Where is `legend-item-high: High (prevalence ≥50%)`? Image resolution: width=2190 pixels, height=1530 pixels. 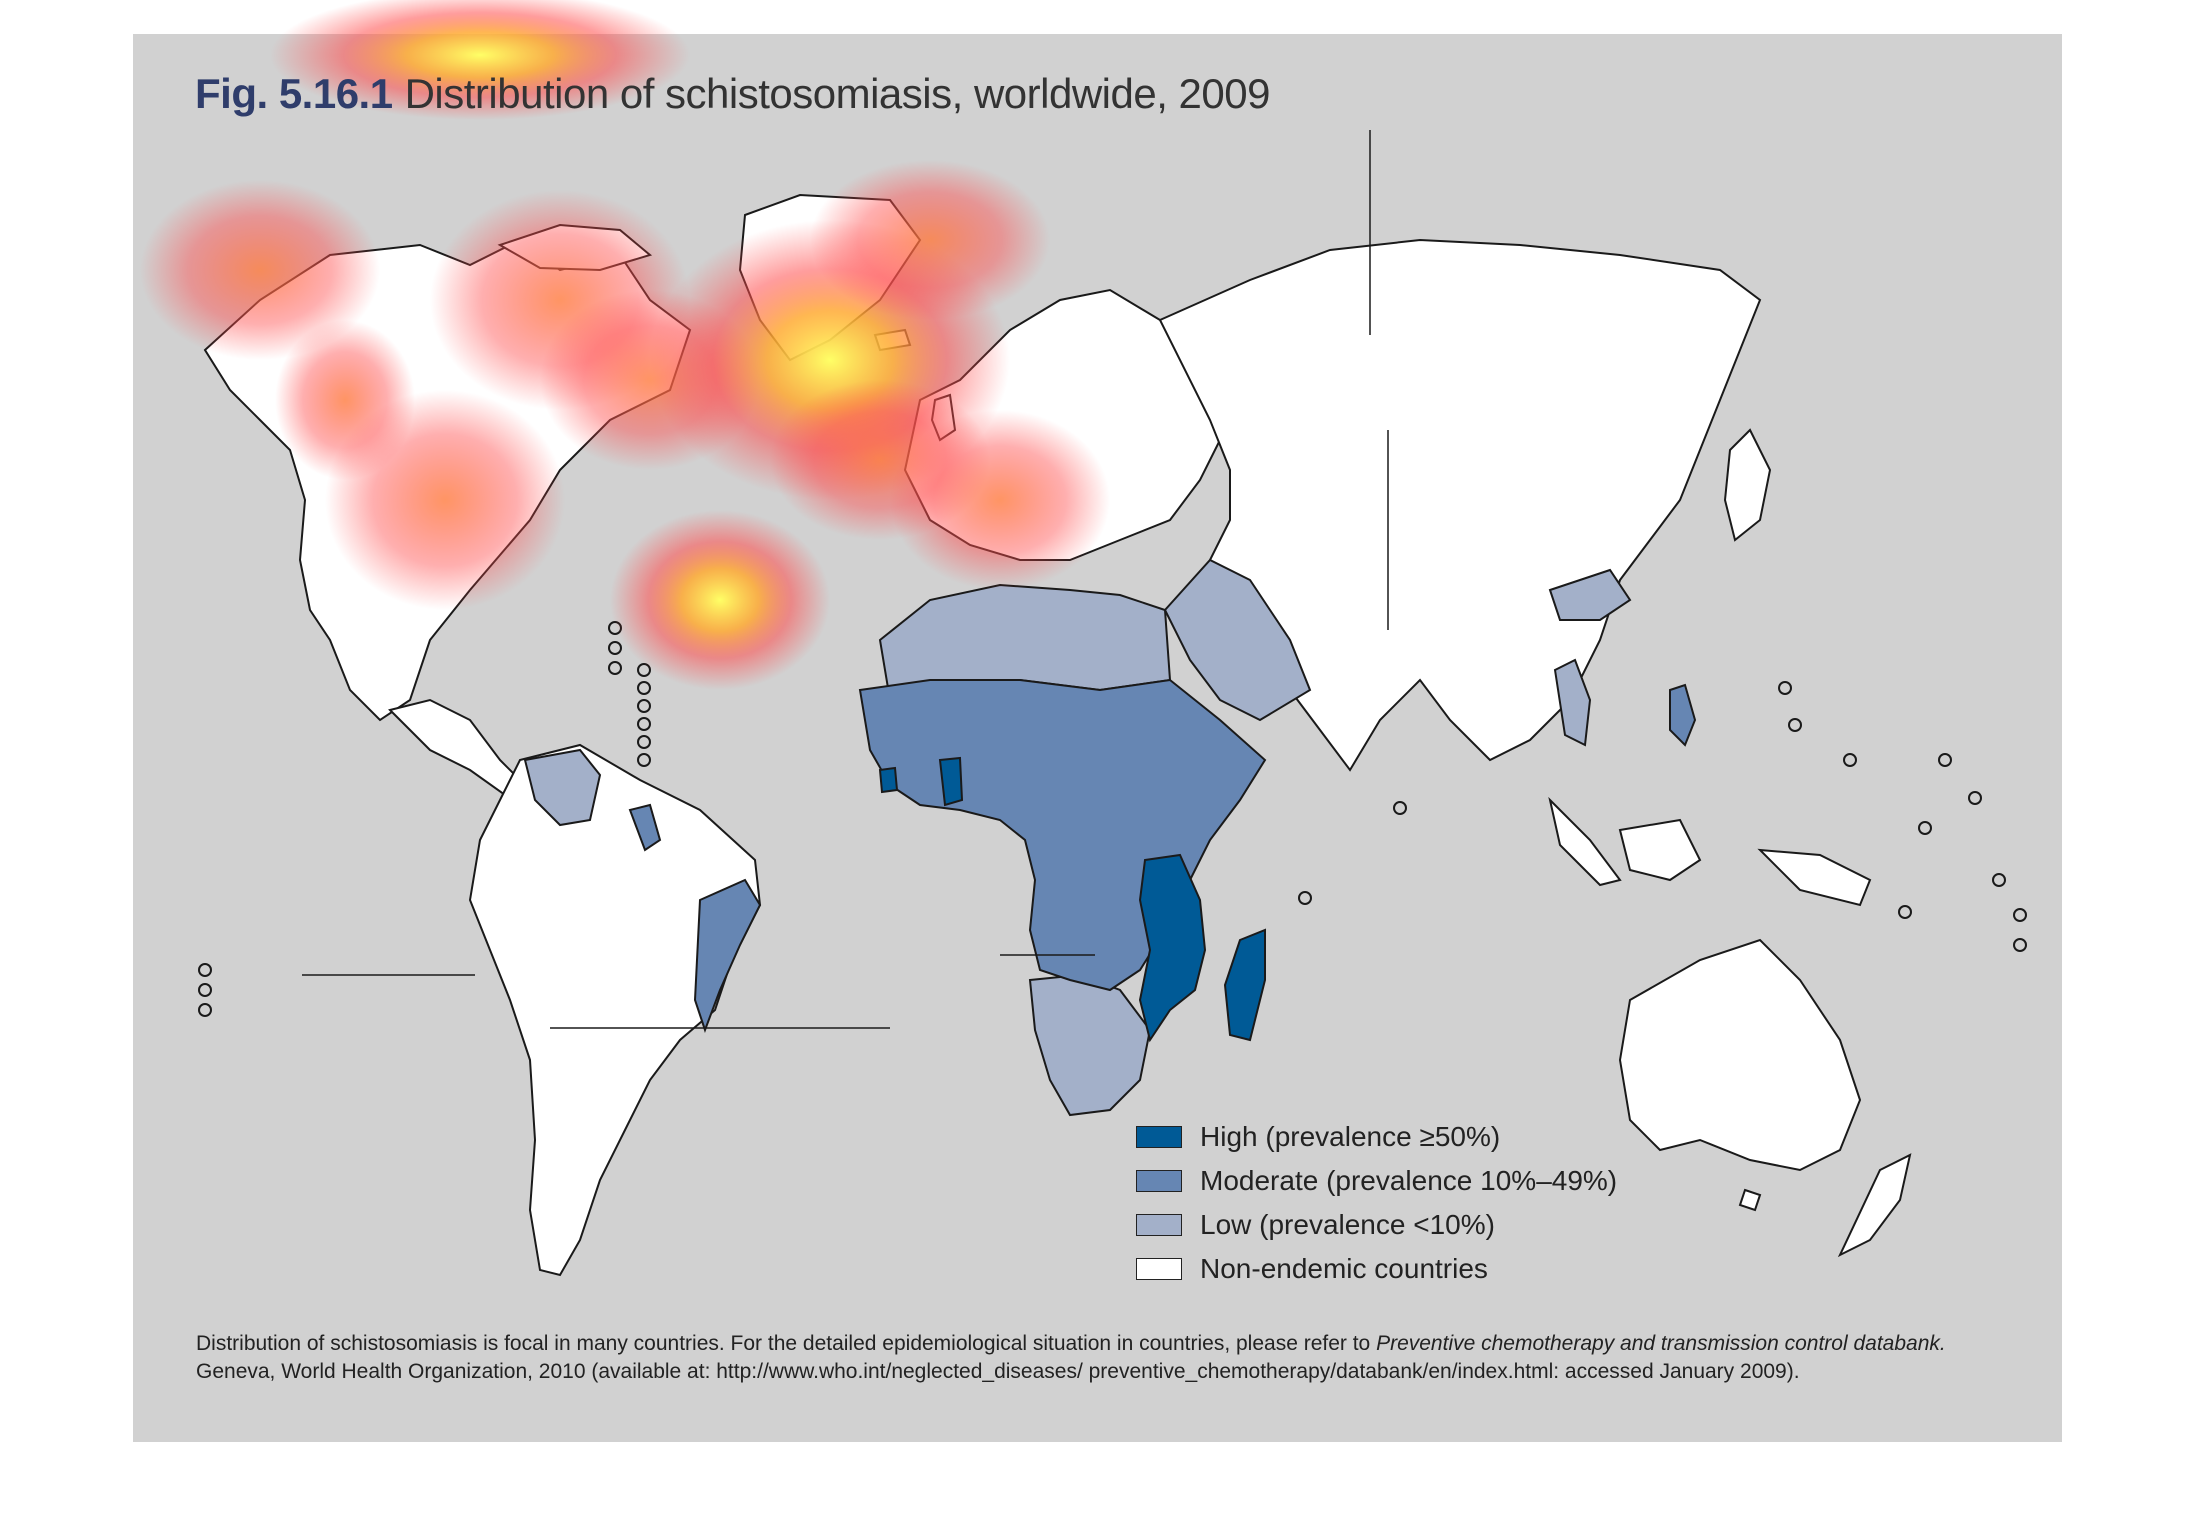 legend-item-high: High (prevalence ≥50%) is located at coordinates (1376, 1137).